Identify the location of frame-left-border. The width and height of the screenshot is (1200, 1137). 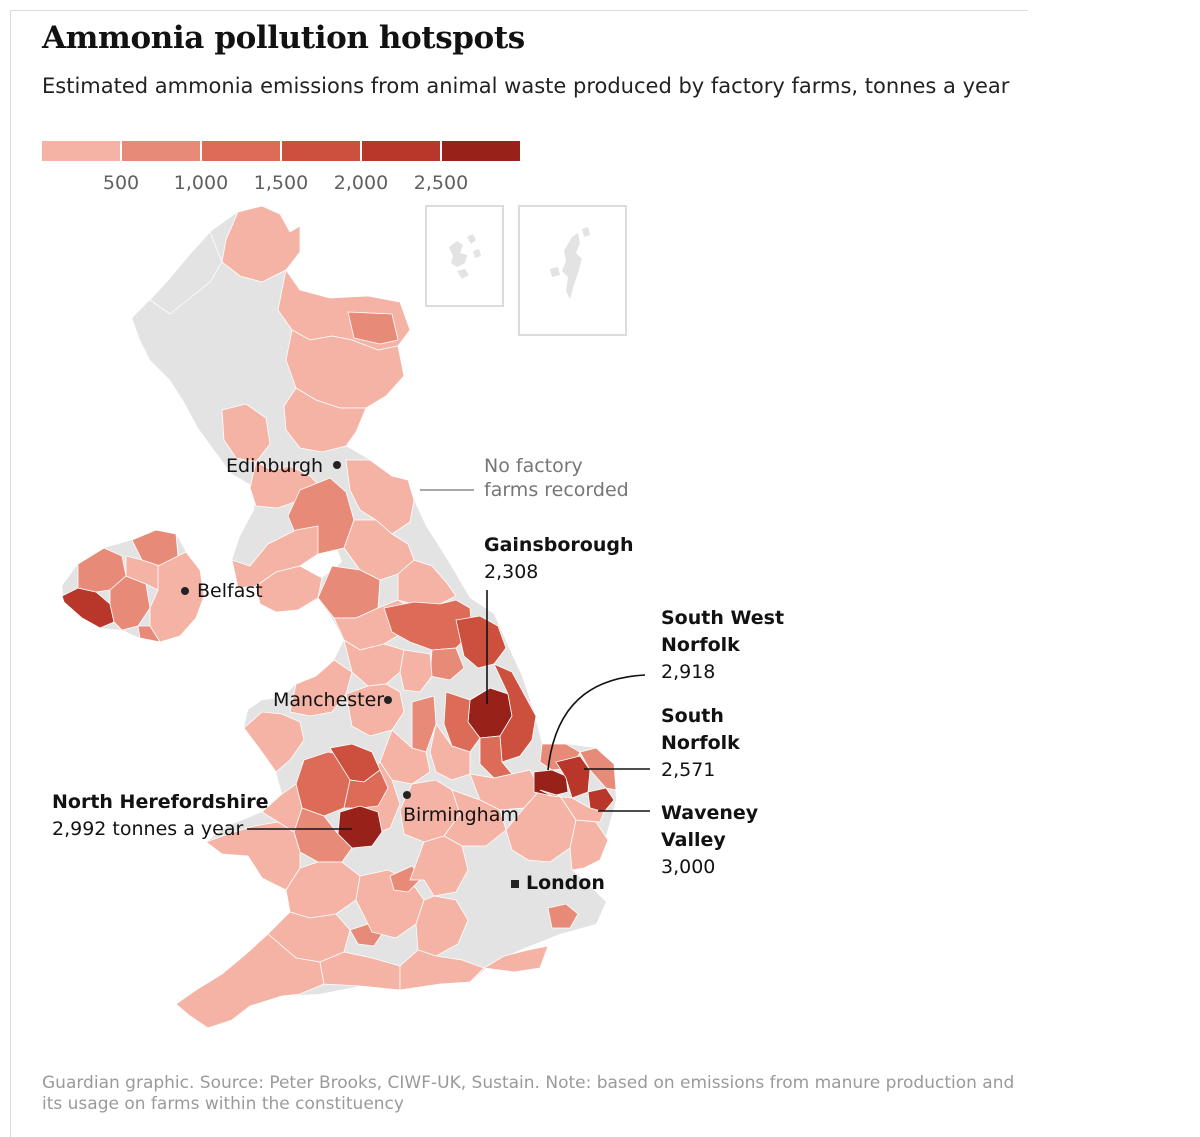
(10, 573).